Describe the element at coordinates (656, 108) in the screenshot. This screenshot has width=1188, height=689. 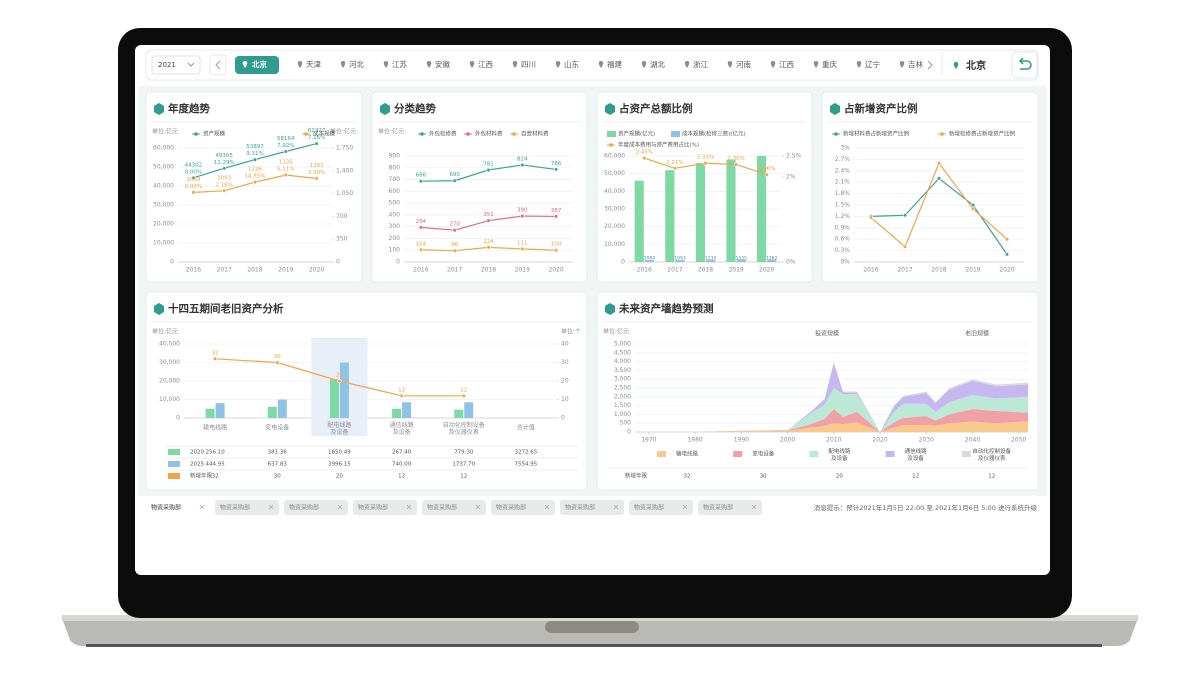
I see `panel-title: 占资产总额比例` at that location.